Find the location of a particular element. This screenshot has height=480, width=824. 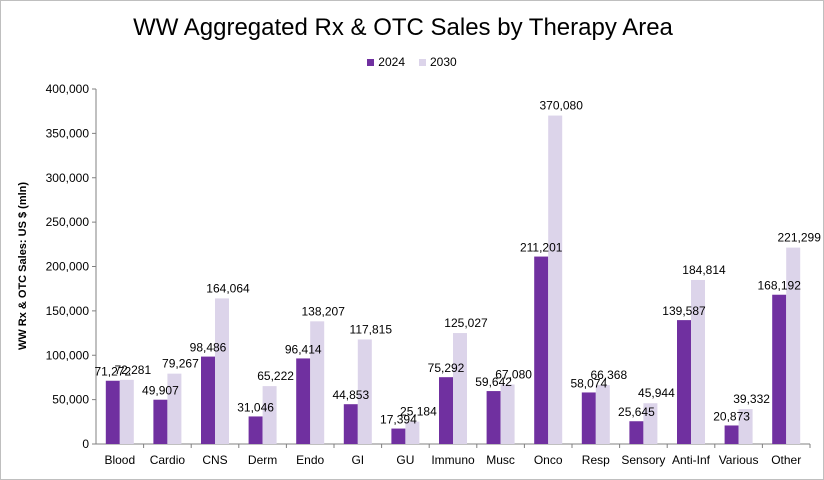

data-label-2030: 184,814 is located at coordinates (704, 270).